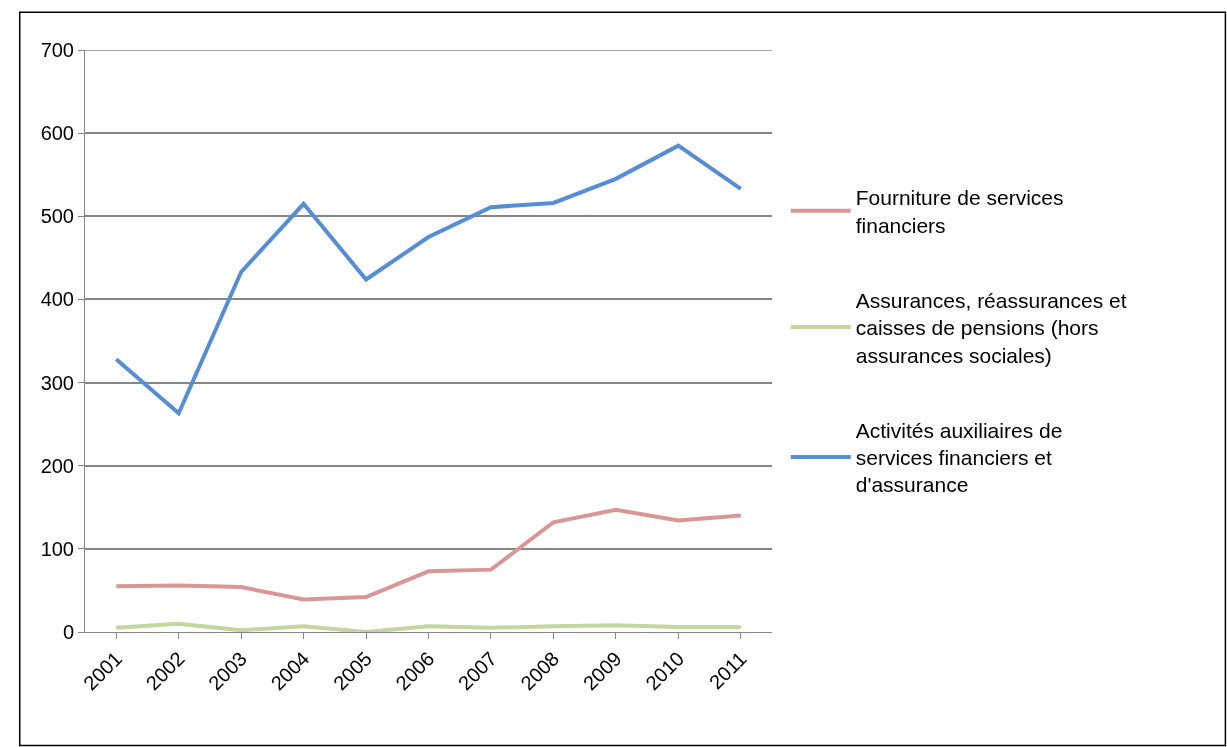  Describe the element at coordinates (57, 50) in the screenshot. I see `y-tick-label: 700` at that location.